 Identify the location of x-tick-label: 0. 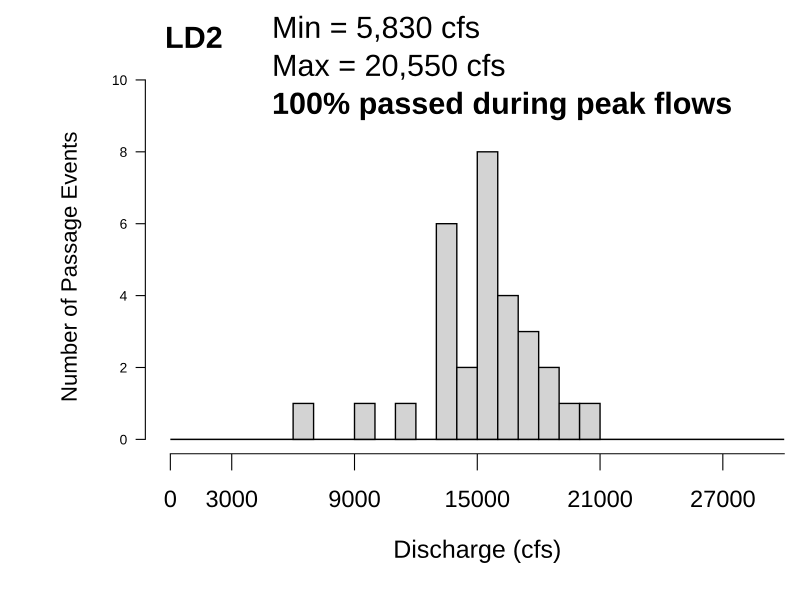
(170, 499).